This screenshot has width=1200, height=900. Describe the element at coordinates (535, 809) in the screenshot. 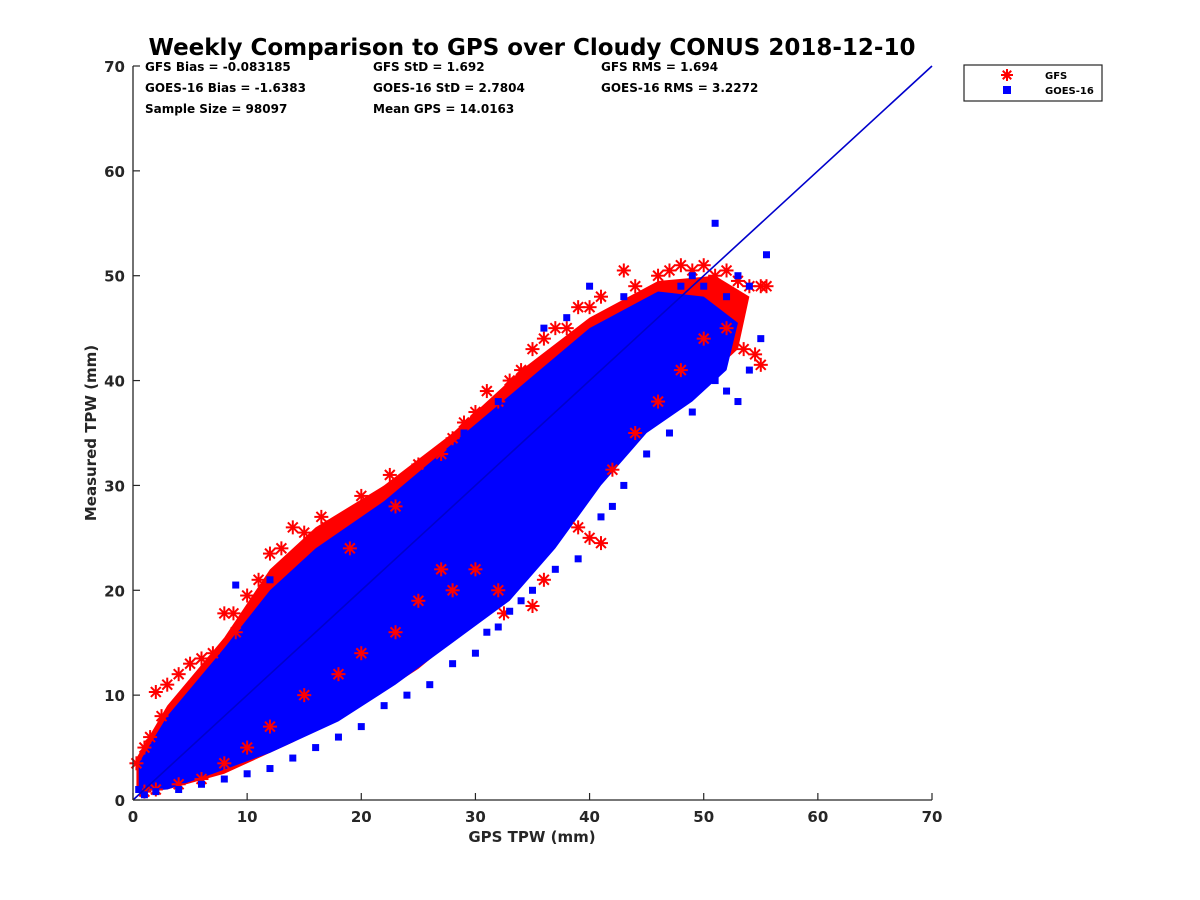

I see `x-ticks: 0 10 20 30 40 50 60 70` at that location.